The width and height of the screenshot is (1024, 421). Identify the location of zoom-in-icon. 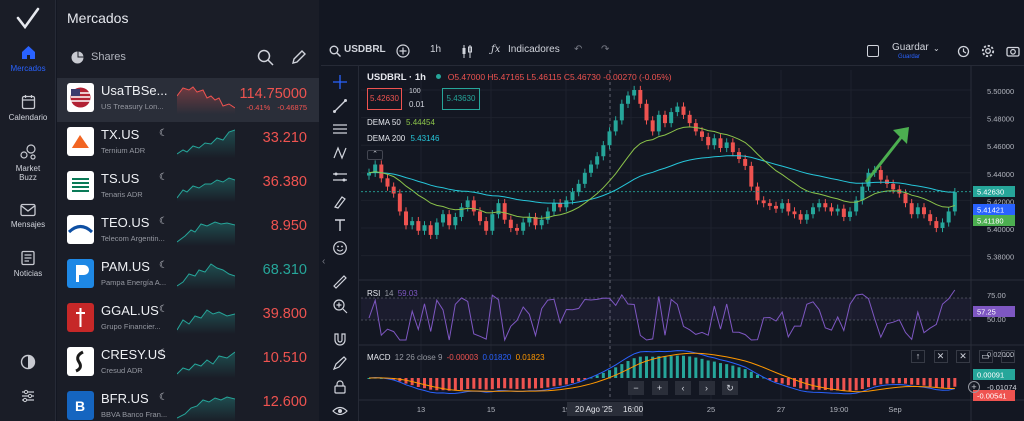
(340, 306).